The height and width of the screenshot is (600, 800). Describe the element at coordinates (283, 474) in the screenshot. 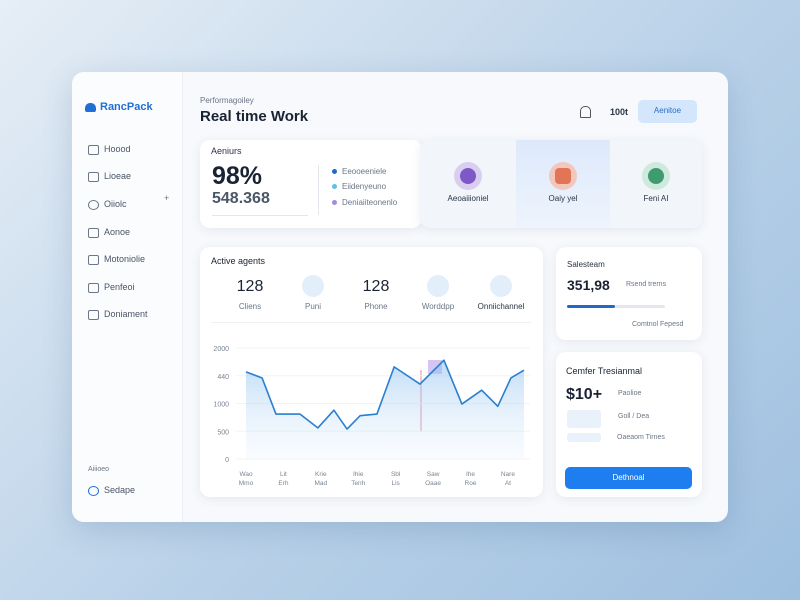

I see `x-tick-label: Lit` at that location.